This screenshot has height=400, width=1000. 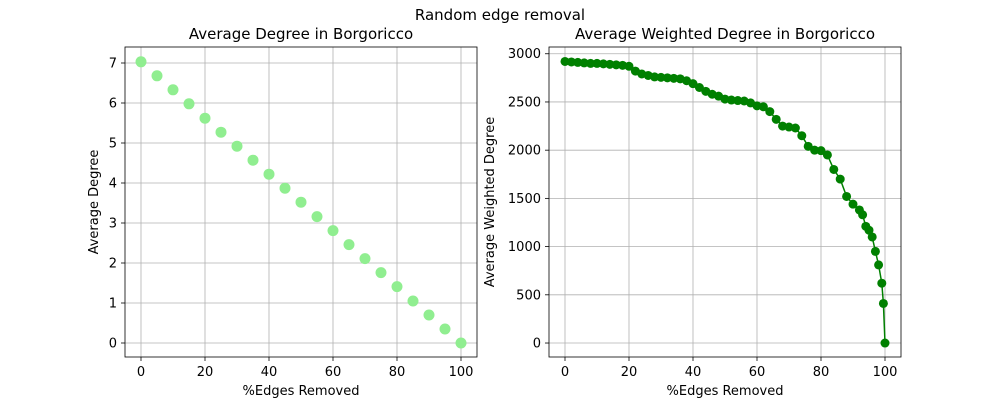 What do you see at coordinates (629, 372) in the screenshot?
I see `right-xtick-label-1: 20` at bounding box center [629, 372].